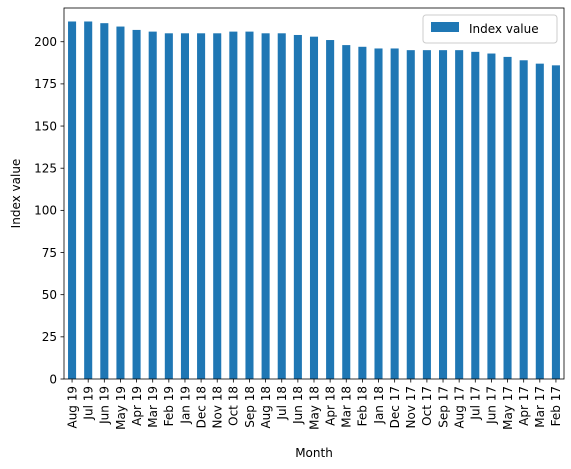  What do you see at coordinates (49, 253) in the screenshot?
I see `y-tick-label: 75` at bounding box center [49, 253].